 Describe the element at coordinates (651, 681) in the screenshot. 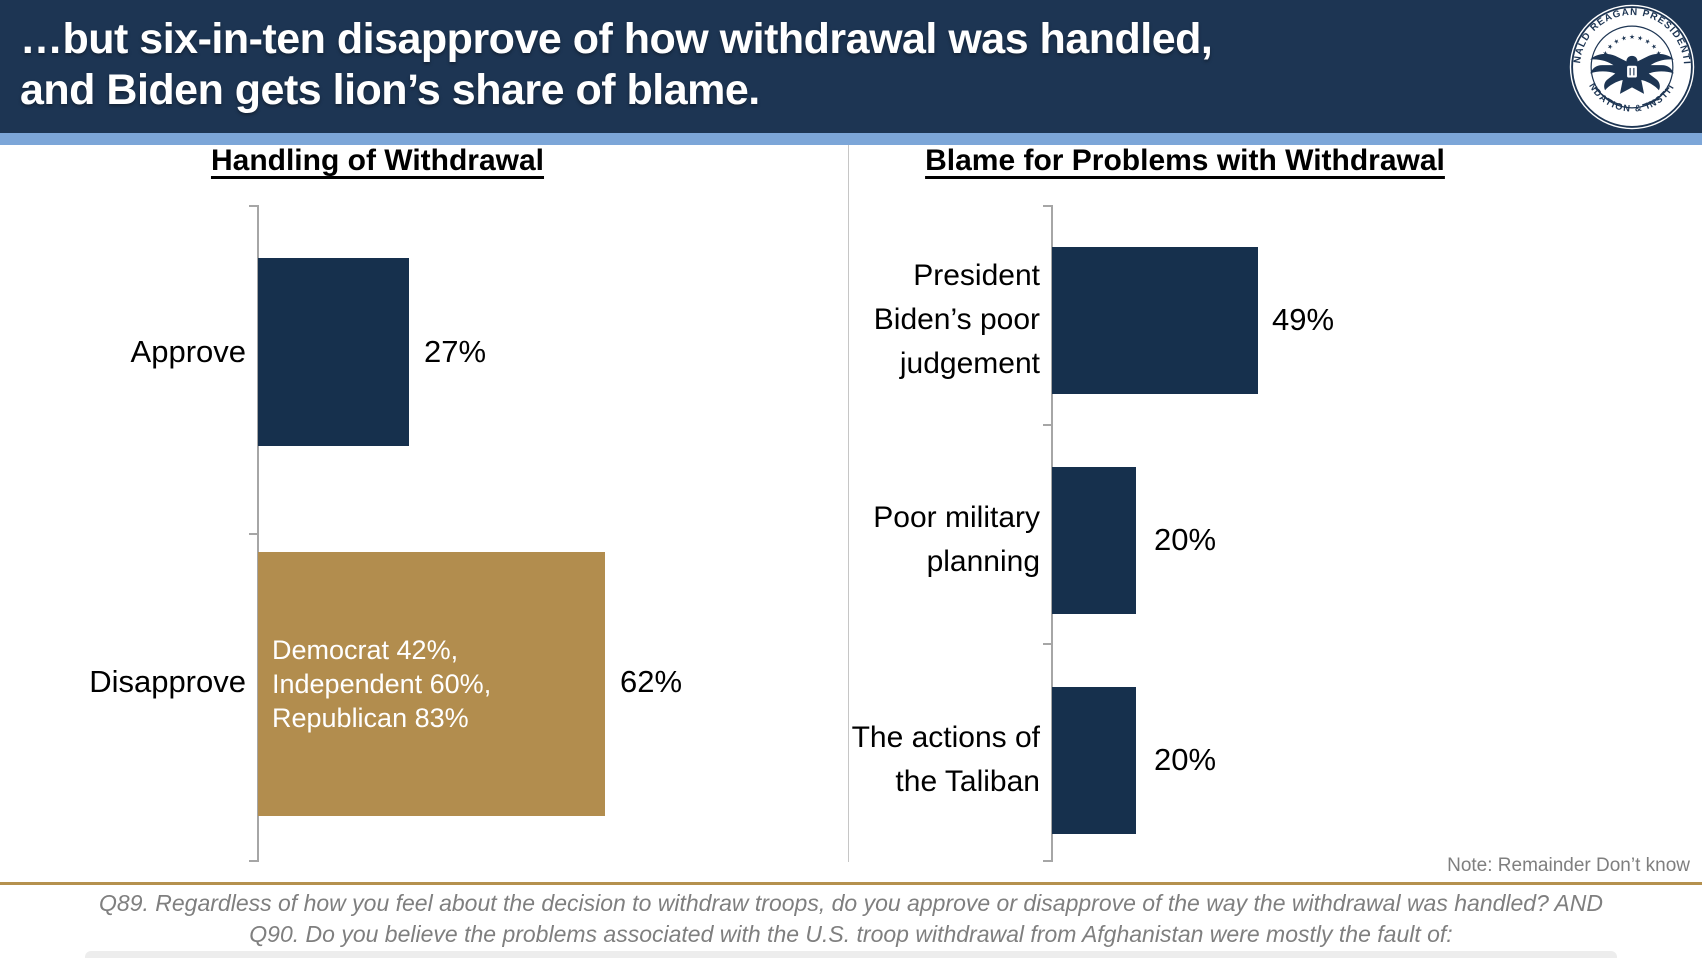

I see `value-label-disapprove: 62%` at that location.